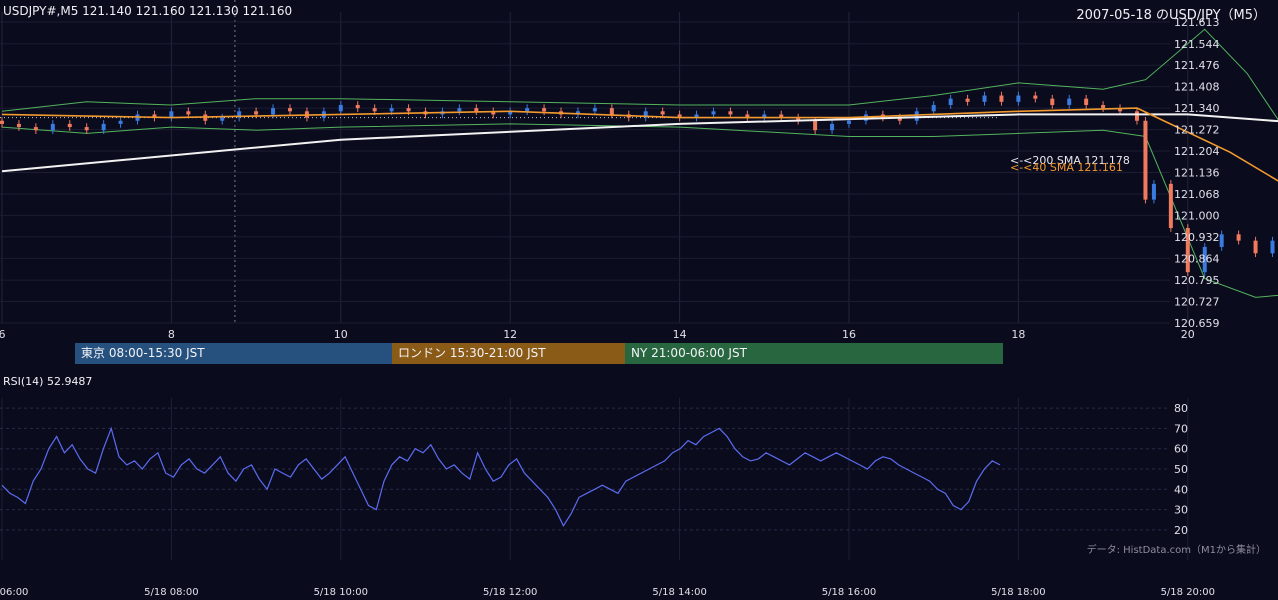 The image size is (1278, 600). Describe the element at coordinates (1188, 334) in the screenshot. I see `hour-tick-label: 20` at that location.